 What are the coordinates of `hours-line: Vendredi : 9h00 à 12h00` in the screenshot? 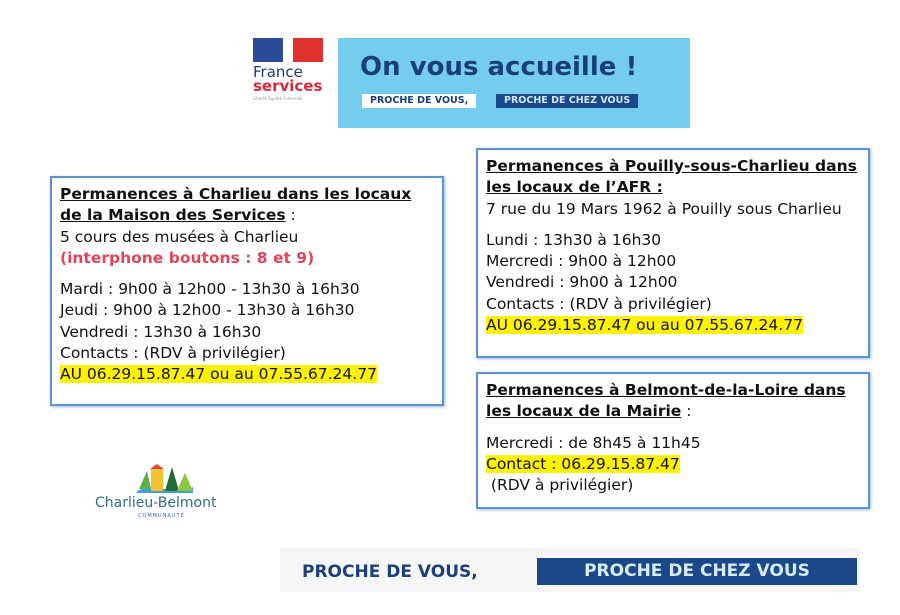 It's located at (582, 282).